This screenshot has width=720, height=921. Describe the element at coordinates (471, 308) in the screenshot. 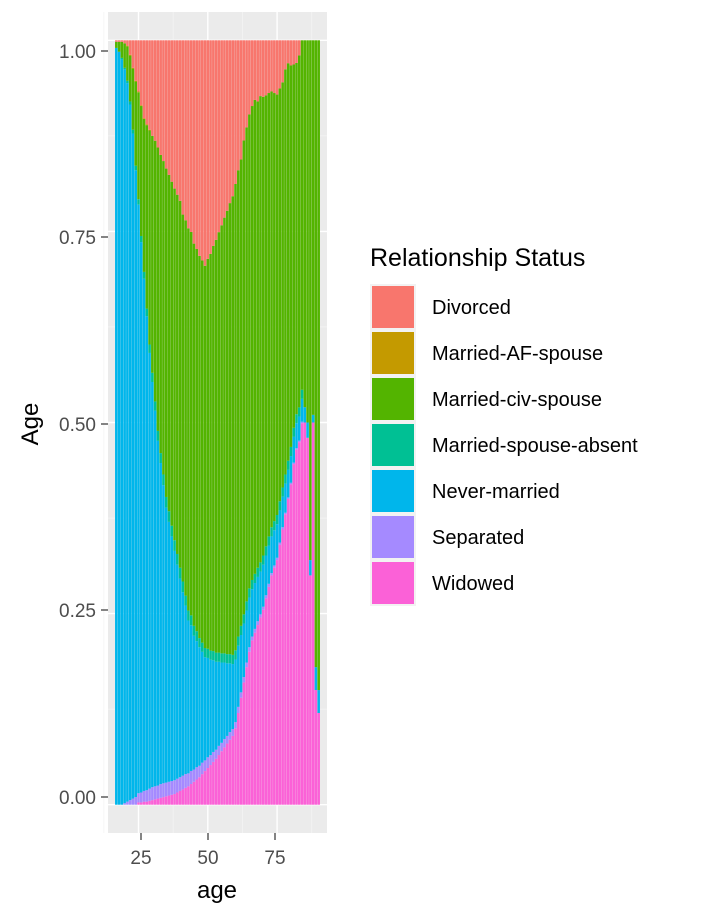

I see `legend-label: Divorced` at that location.